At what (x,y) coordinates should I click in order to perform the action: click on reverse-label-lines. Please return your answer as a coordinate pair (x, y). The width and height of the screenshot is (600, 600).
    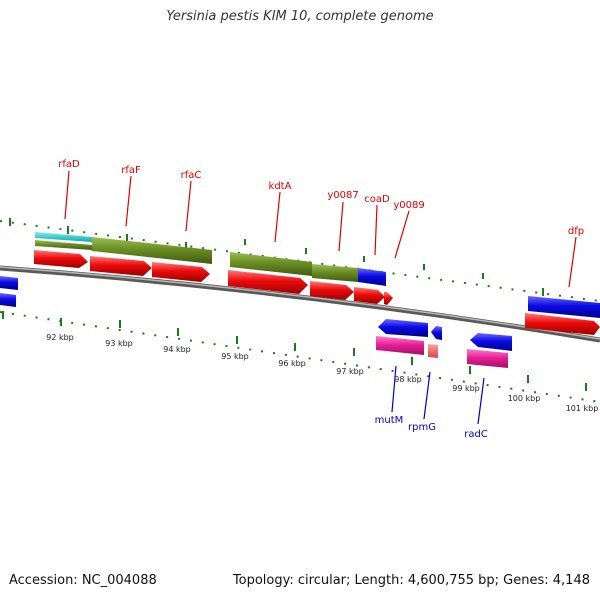
    Looking at the image, I should click on (438, 395).